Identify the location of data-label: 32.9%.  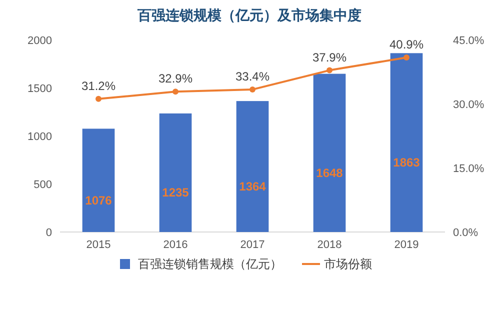
(175, 79).